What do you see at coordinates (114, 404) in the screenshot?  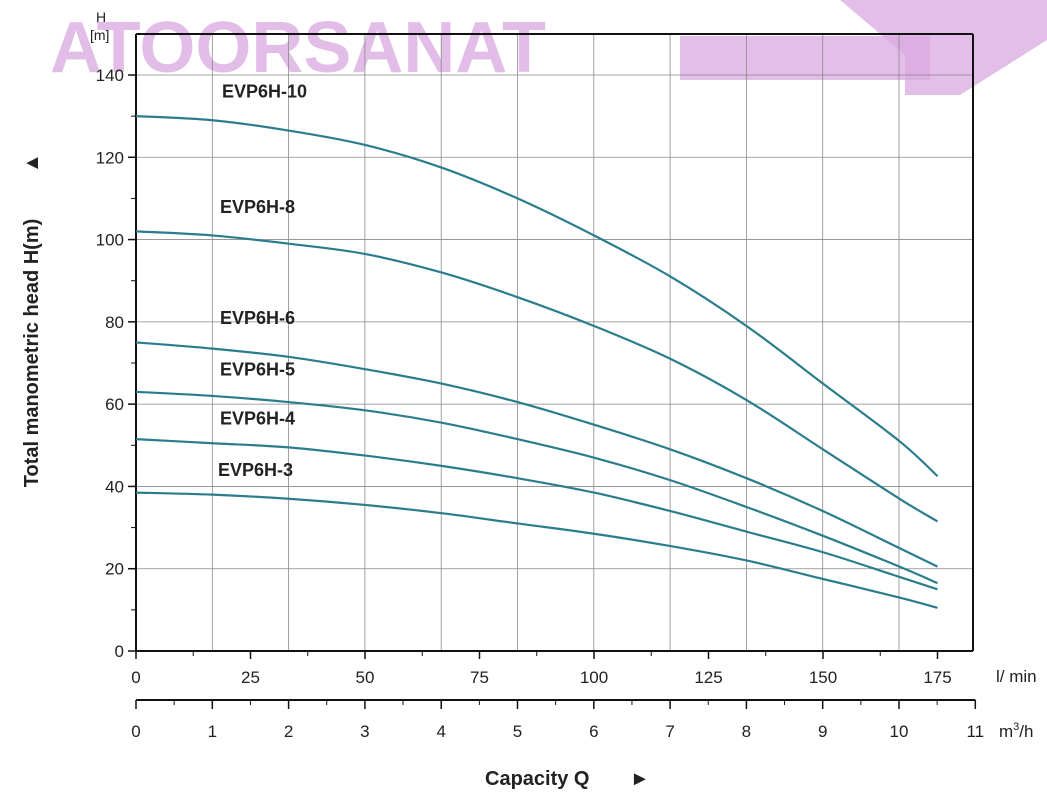 I see `y-tick-label: 60` at bounding box center [114, 404].